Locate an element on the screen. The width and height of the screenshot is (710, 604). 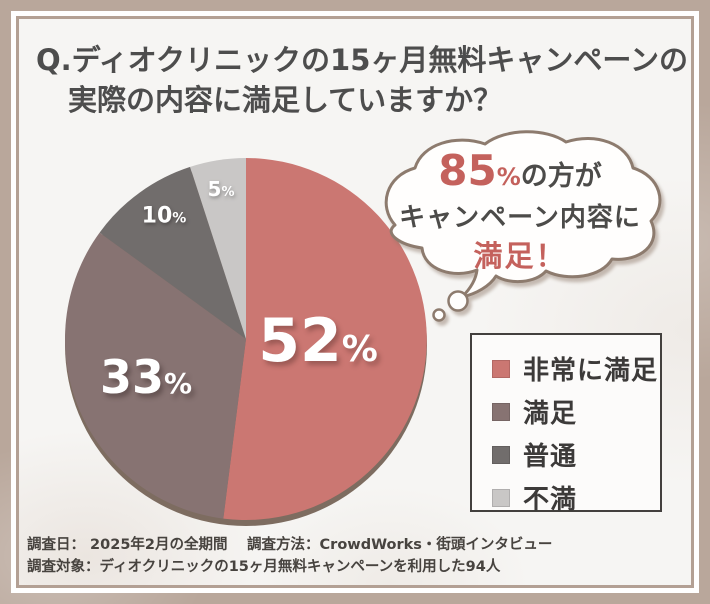
speech-bubble: 85%の方が キャンペーン内容に 満足！ is located at coordinates (521, 230).